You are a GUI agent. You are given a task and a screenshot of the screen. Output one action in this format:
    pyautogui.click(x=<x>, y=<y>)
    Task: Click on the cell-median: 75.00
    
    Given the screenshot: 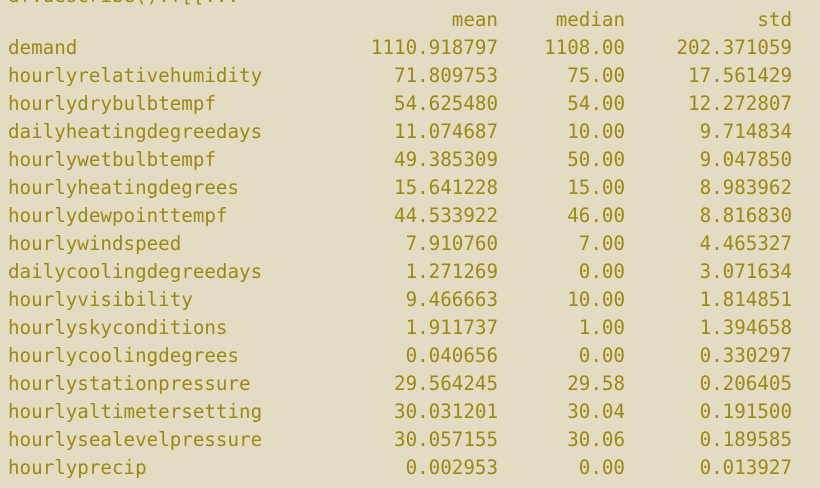 What is the action you would take?
    pyautogui.click(x=596, y=75)
    